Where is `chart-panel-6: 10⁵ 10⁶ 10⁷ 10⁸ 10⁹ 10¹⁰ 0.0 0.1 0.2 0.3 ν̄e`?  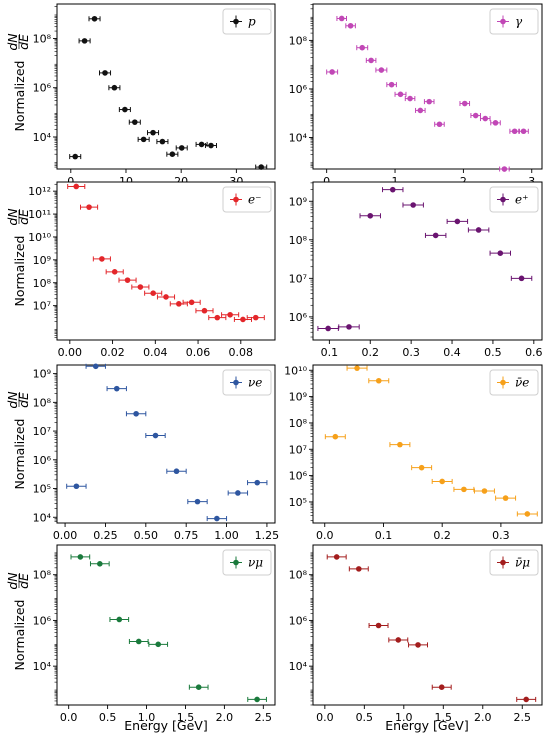
chart-panel-6: 10⁵ 10⁶ 10⁷ 10⁸ 10⁹ 10¹⁰ 0.0 0.1 0.2 0.3 ν̄e is located at coordinates (413, 453).